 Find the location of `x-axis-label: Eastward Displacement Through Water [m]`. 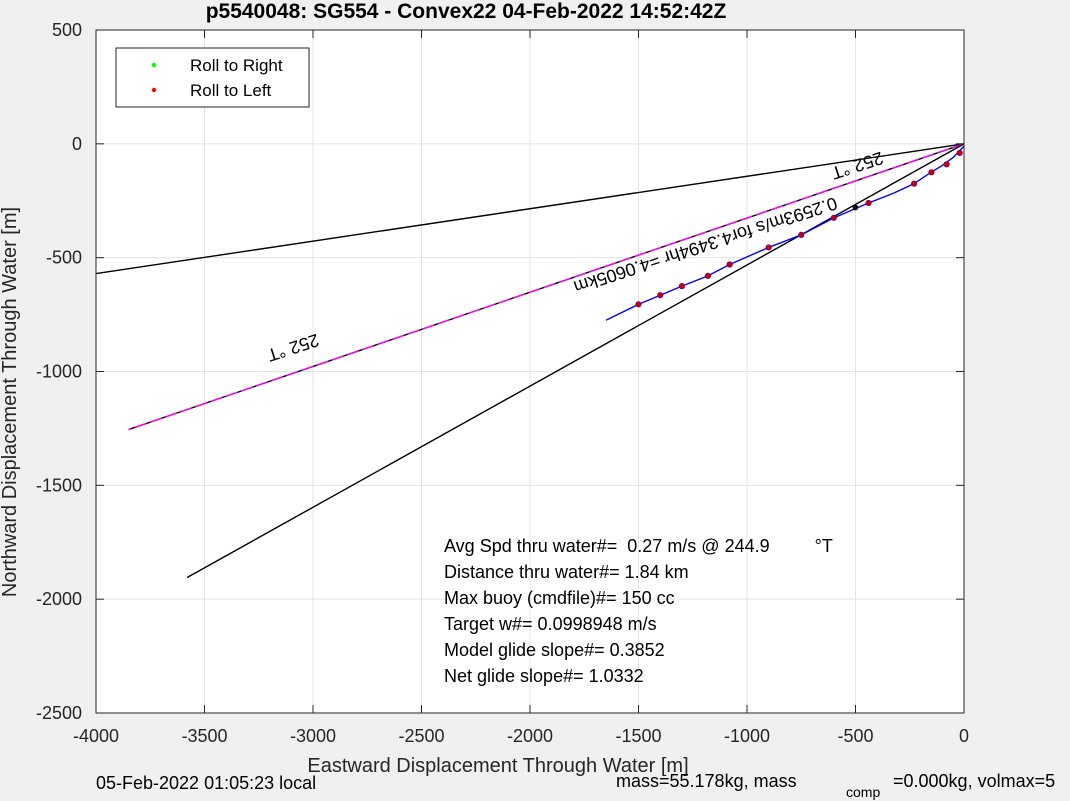

x-axis-label: Eastward Displacement Through Water [m] is located at coordinates (497, 766).